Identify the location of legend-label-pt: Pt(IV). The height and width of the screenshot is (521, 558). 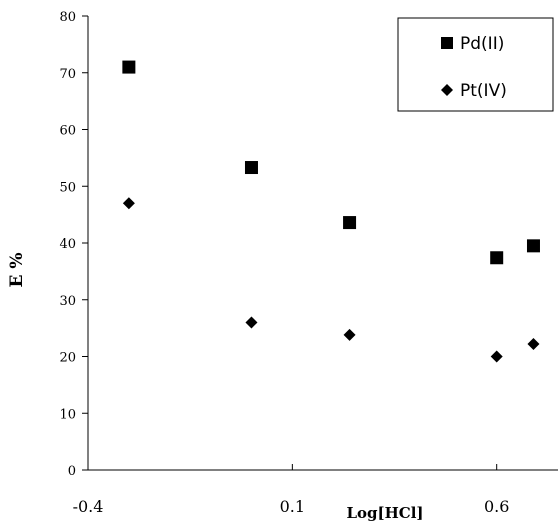
(483, 91).